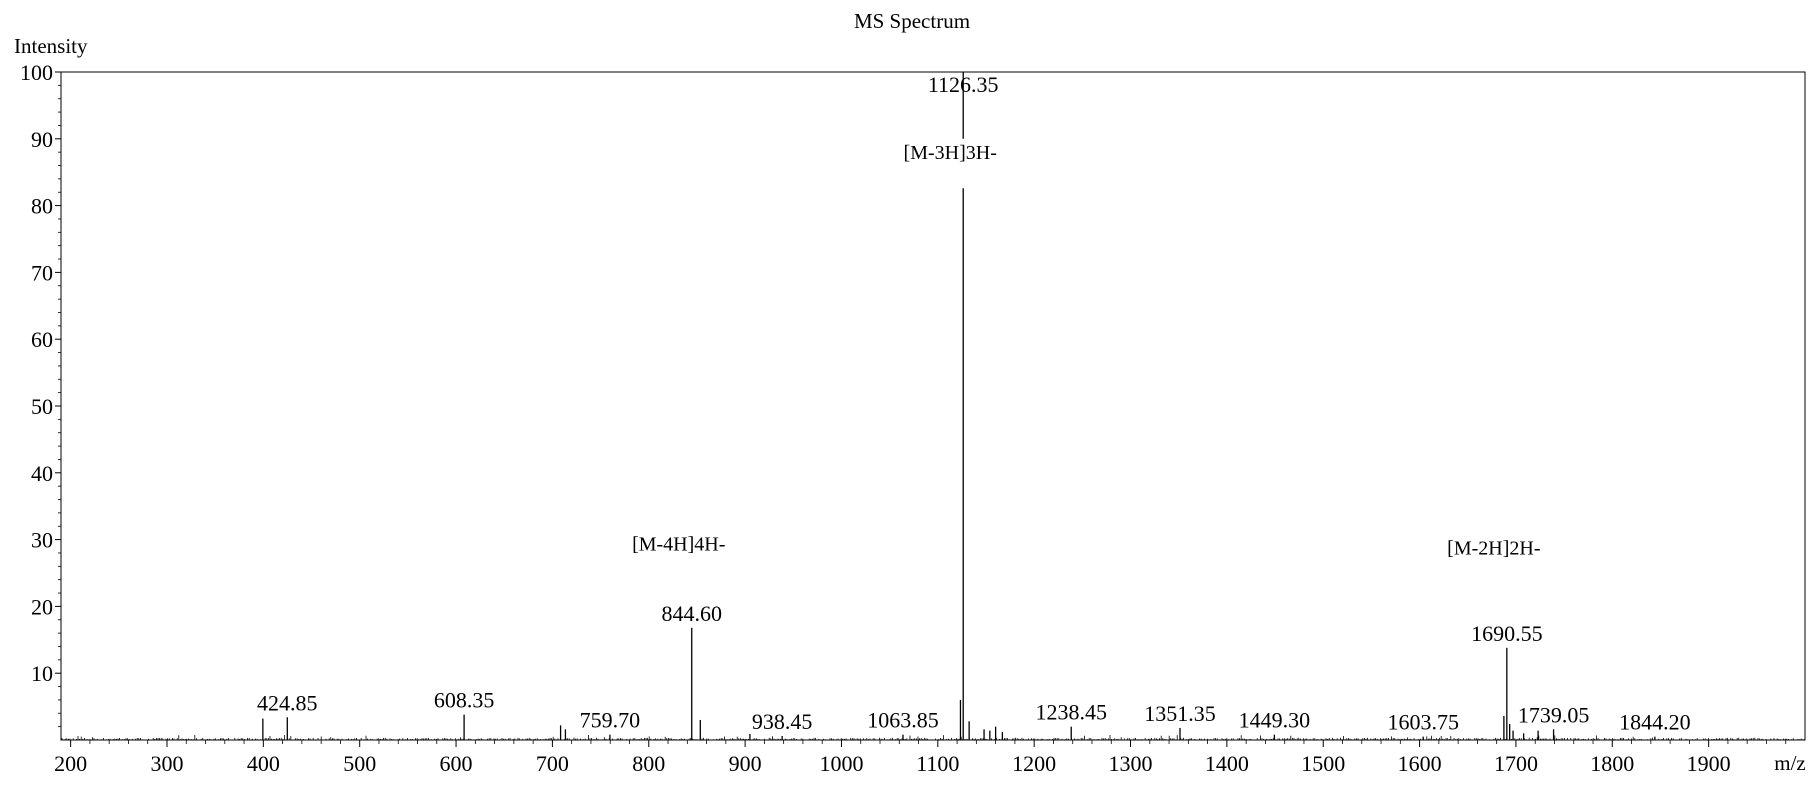  I want to click on x-tick-label: 700, so click(552, 763).